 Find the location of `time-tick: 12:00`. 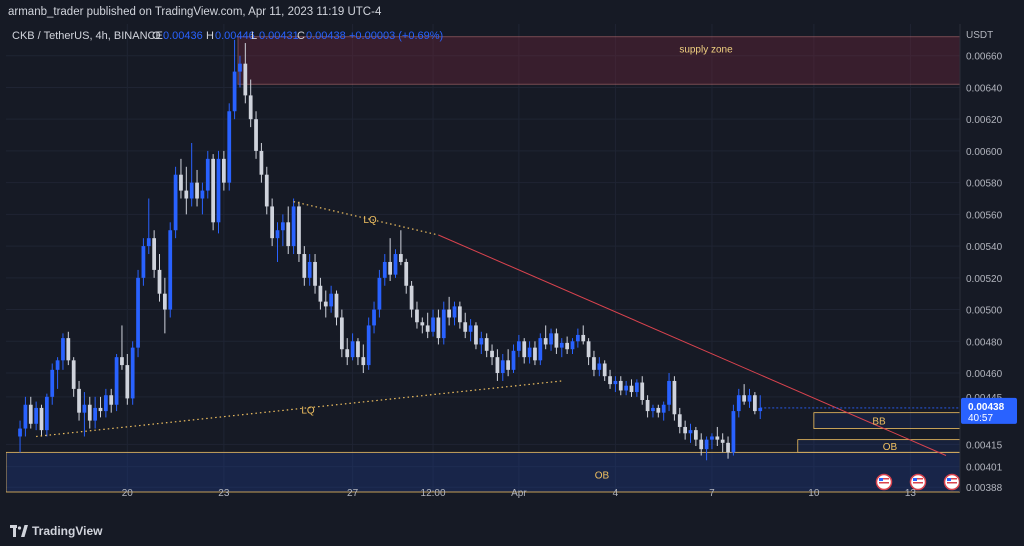

time-tick: 12:00 is located at coordinates (433, 493).